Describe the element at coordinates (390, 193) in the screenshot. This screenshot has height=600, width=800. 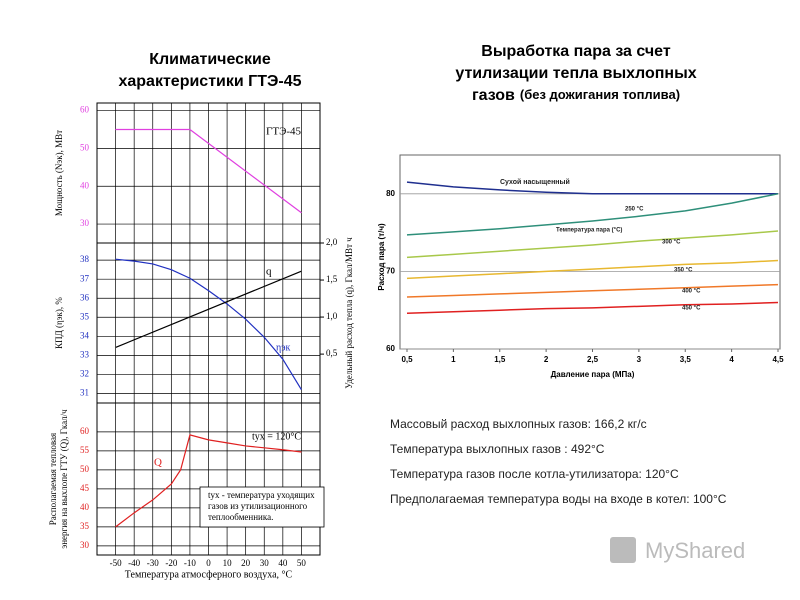
I see `y-tick-label: 80` at that location.